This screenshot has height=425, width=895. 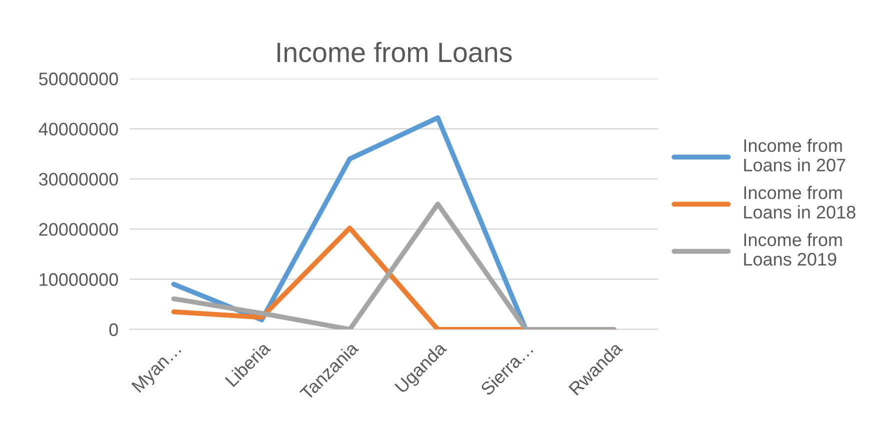 I want to click on line-series, so click(x=393, y=266).